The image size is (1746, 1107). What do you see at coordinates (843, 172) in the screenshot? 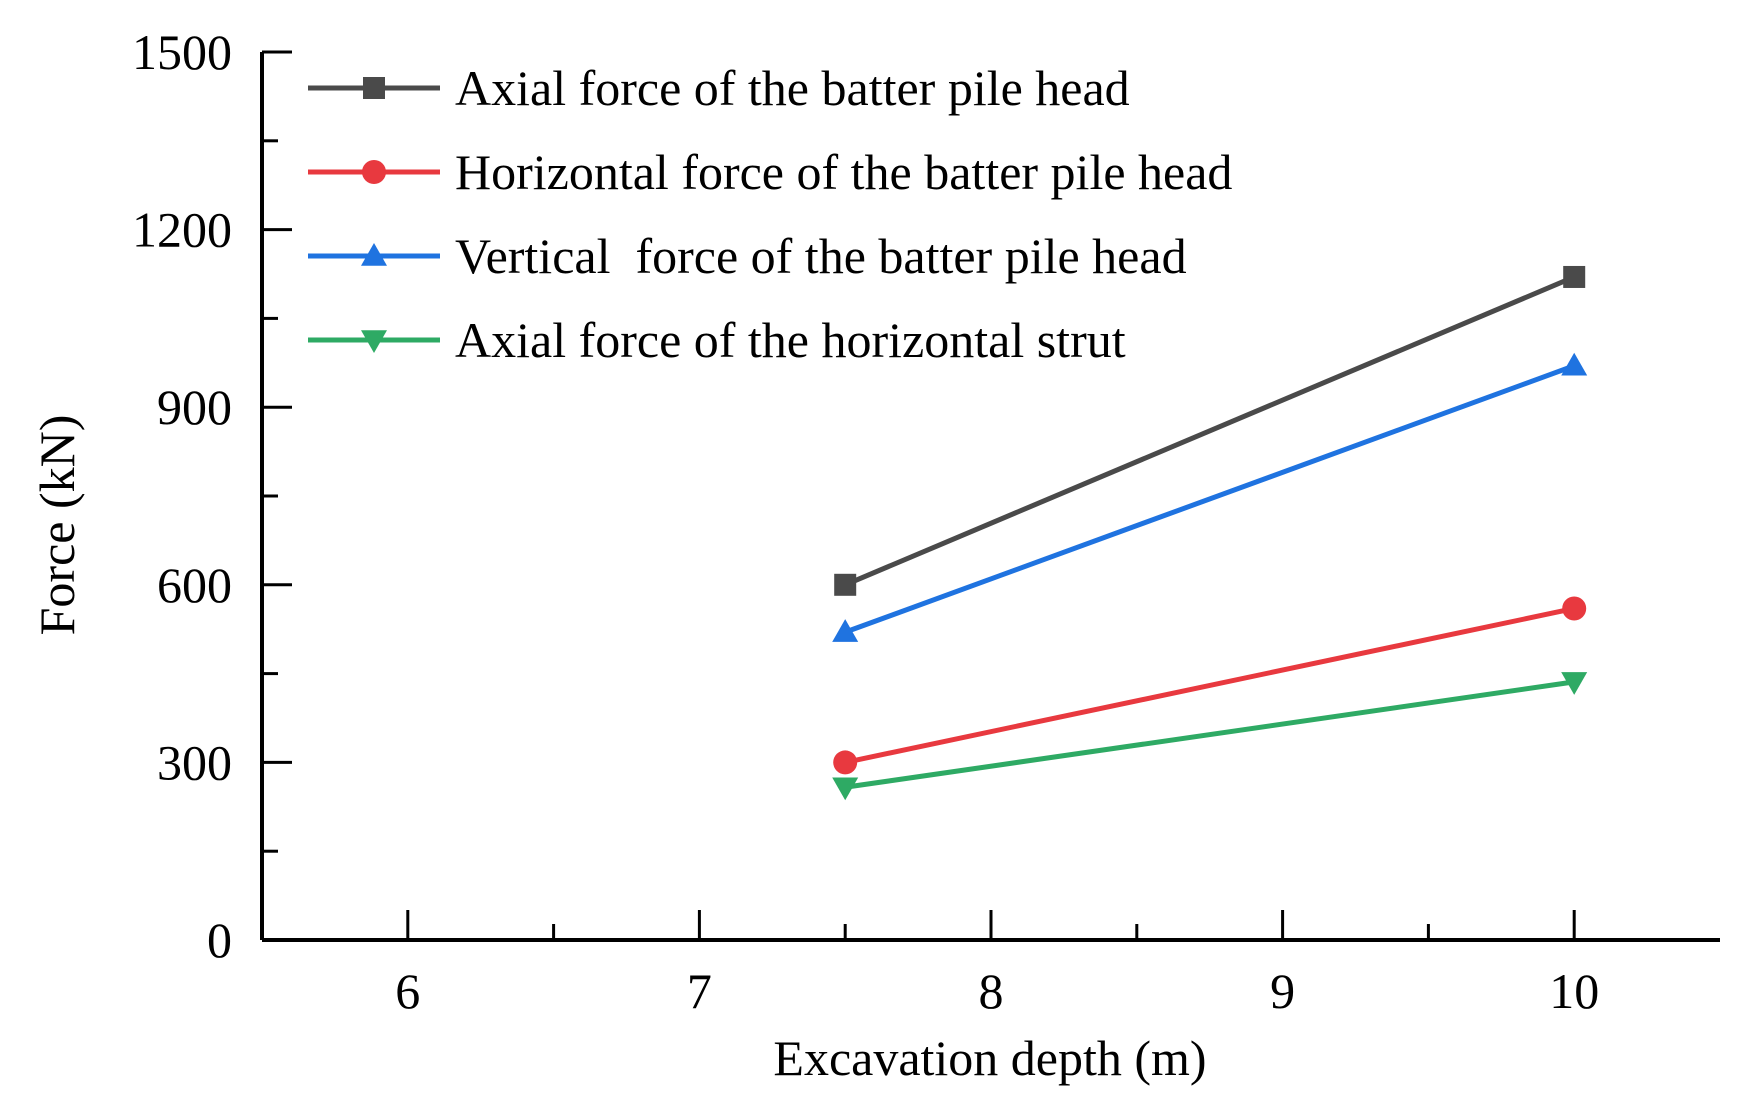
I see `legend-label: Horizontal force of the batter pile head` at bounding box center [843, 172].